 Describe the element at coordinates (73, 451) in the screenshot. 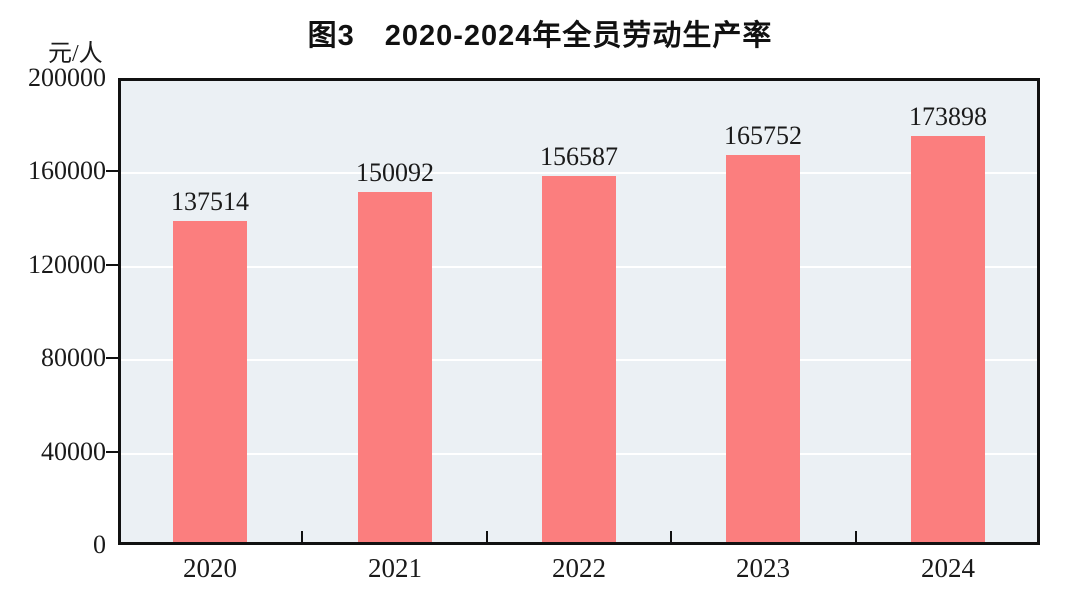

I see `y-axis-label-40000: 40000` at that location.